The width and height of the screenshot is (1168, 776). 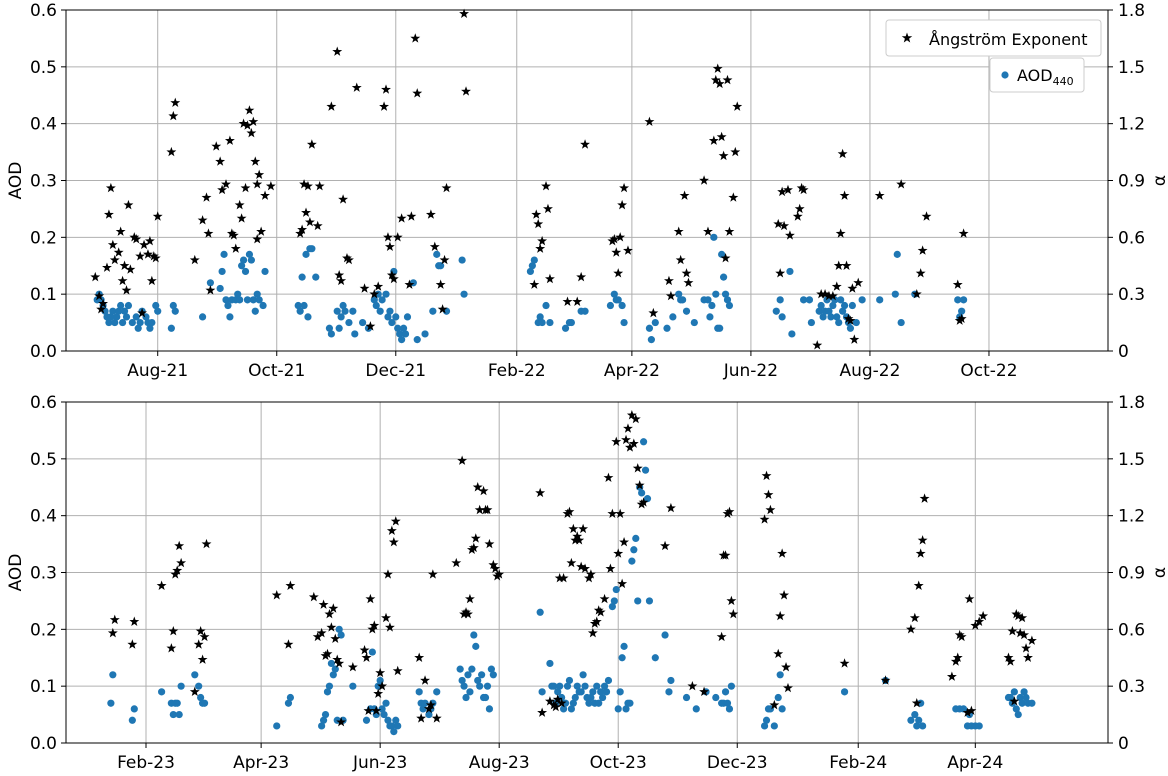 I want to click on y-right-tick-label: 0.9, so click(x=1131, y=574).